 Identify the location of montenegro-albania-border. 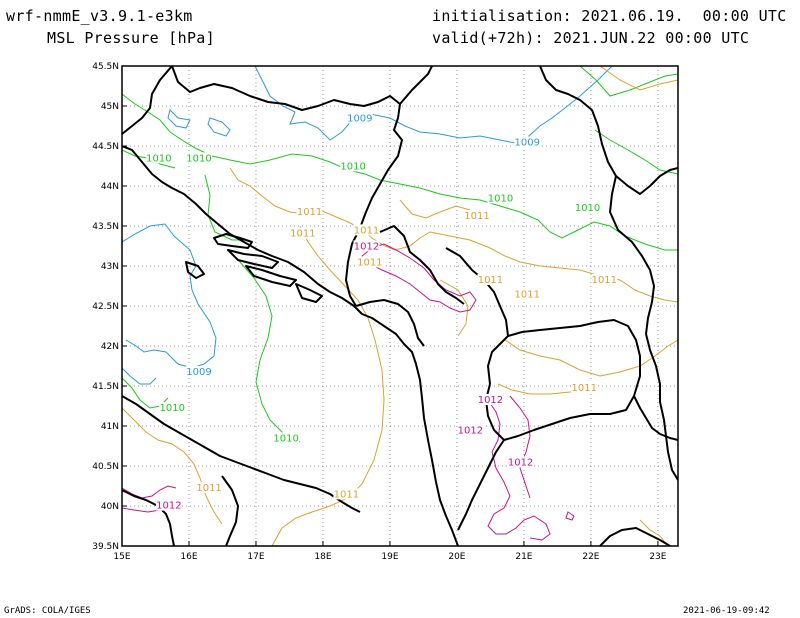
(390, 323).